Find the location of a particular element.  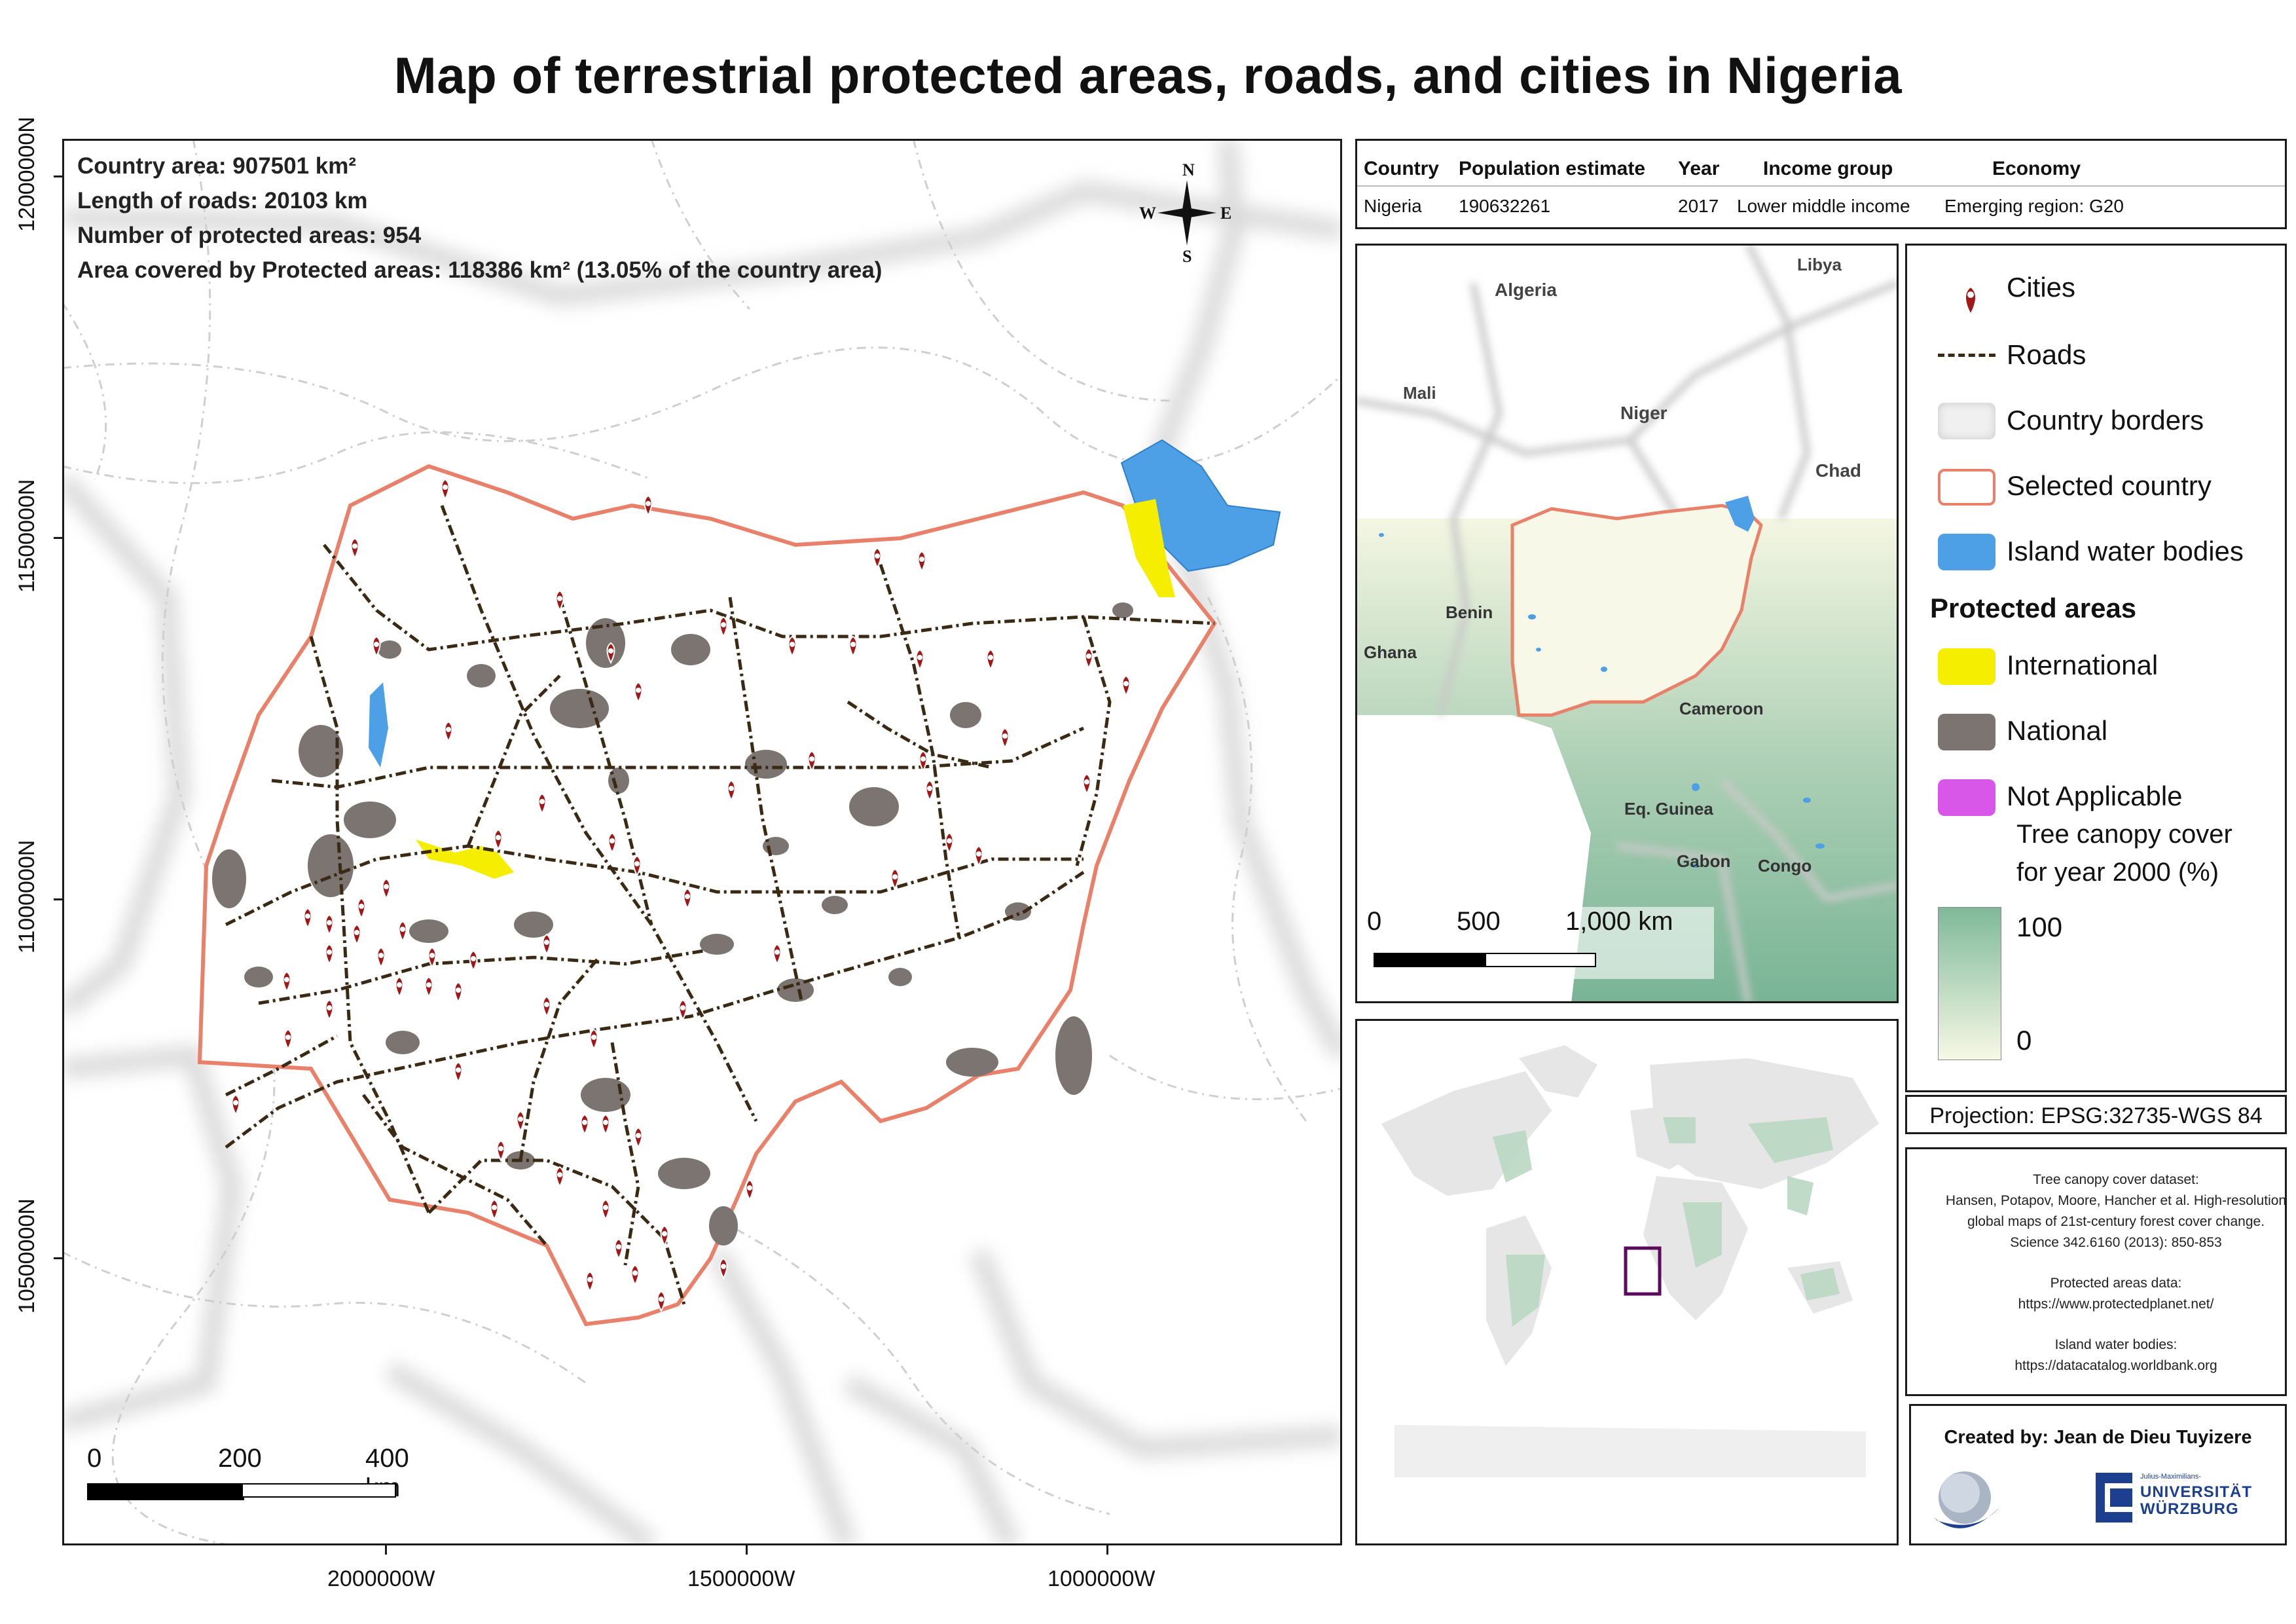

protected-count-text: Number of protected areas: 954 is located at coordinates (249, 235).